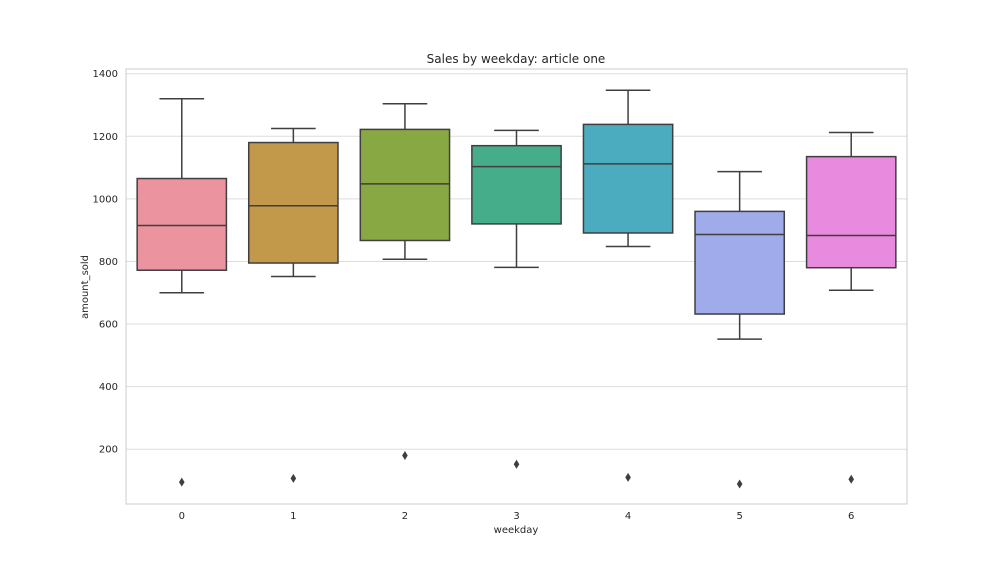 Image resolution: width=1008 pixels, height=576 pixels. I want to click on y-tick-label: 1000, so click(105, 199).